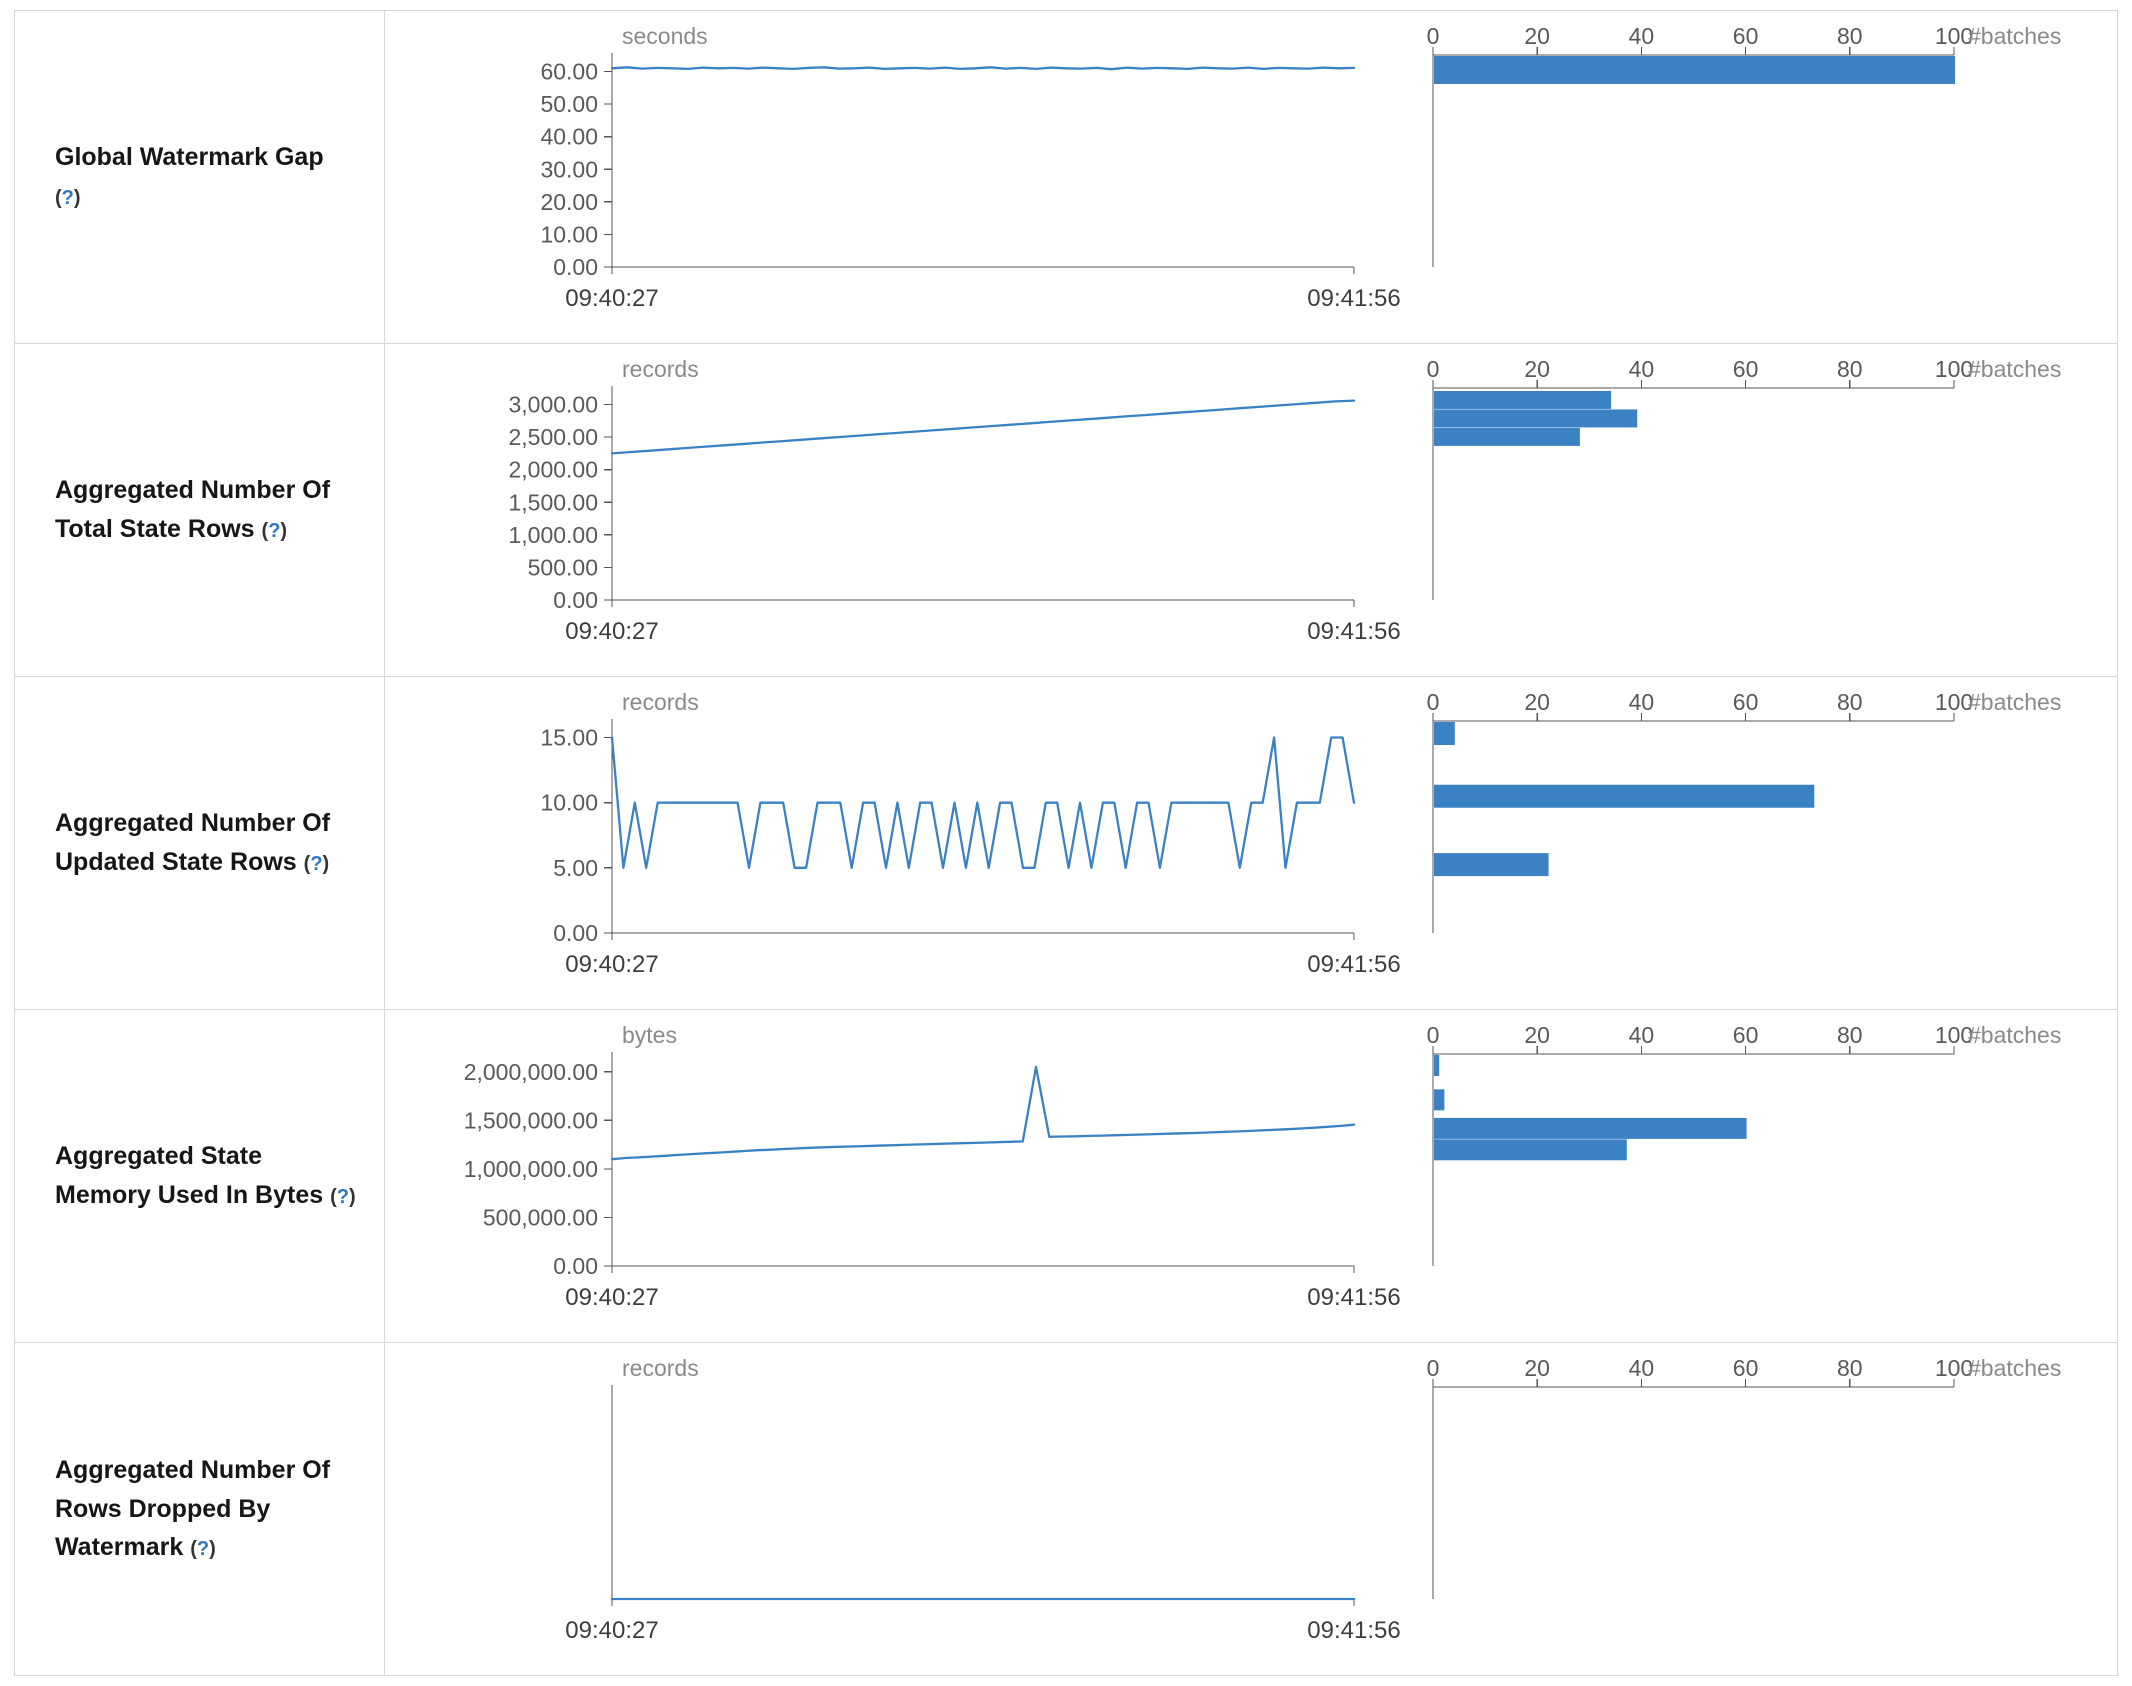 The height and width of the screenshot is (1686, 2132). I want to click on metric-name: Global Watermark Gap, so click(189, 157).